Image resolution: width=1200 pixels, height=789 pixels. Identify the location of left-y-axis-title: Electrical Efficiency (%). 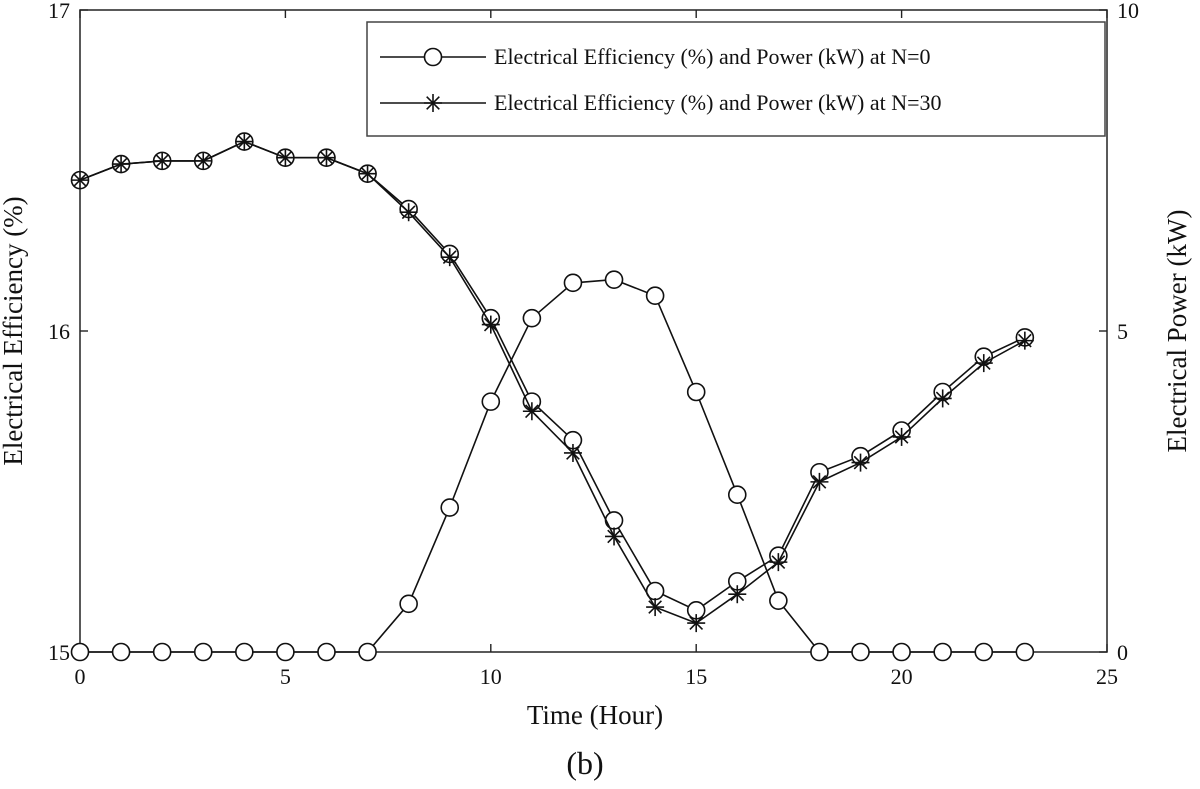
(14, 330).